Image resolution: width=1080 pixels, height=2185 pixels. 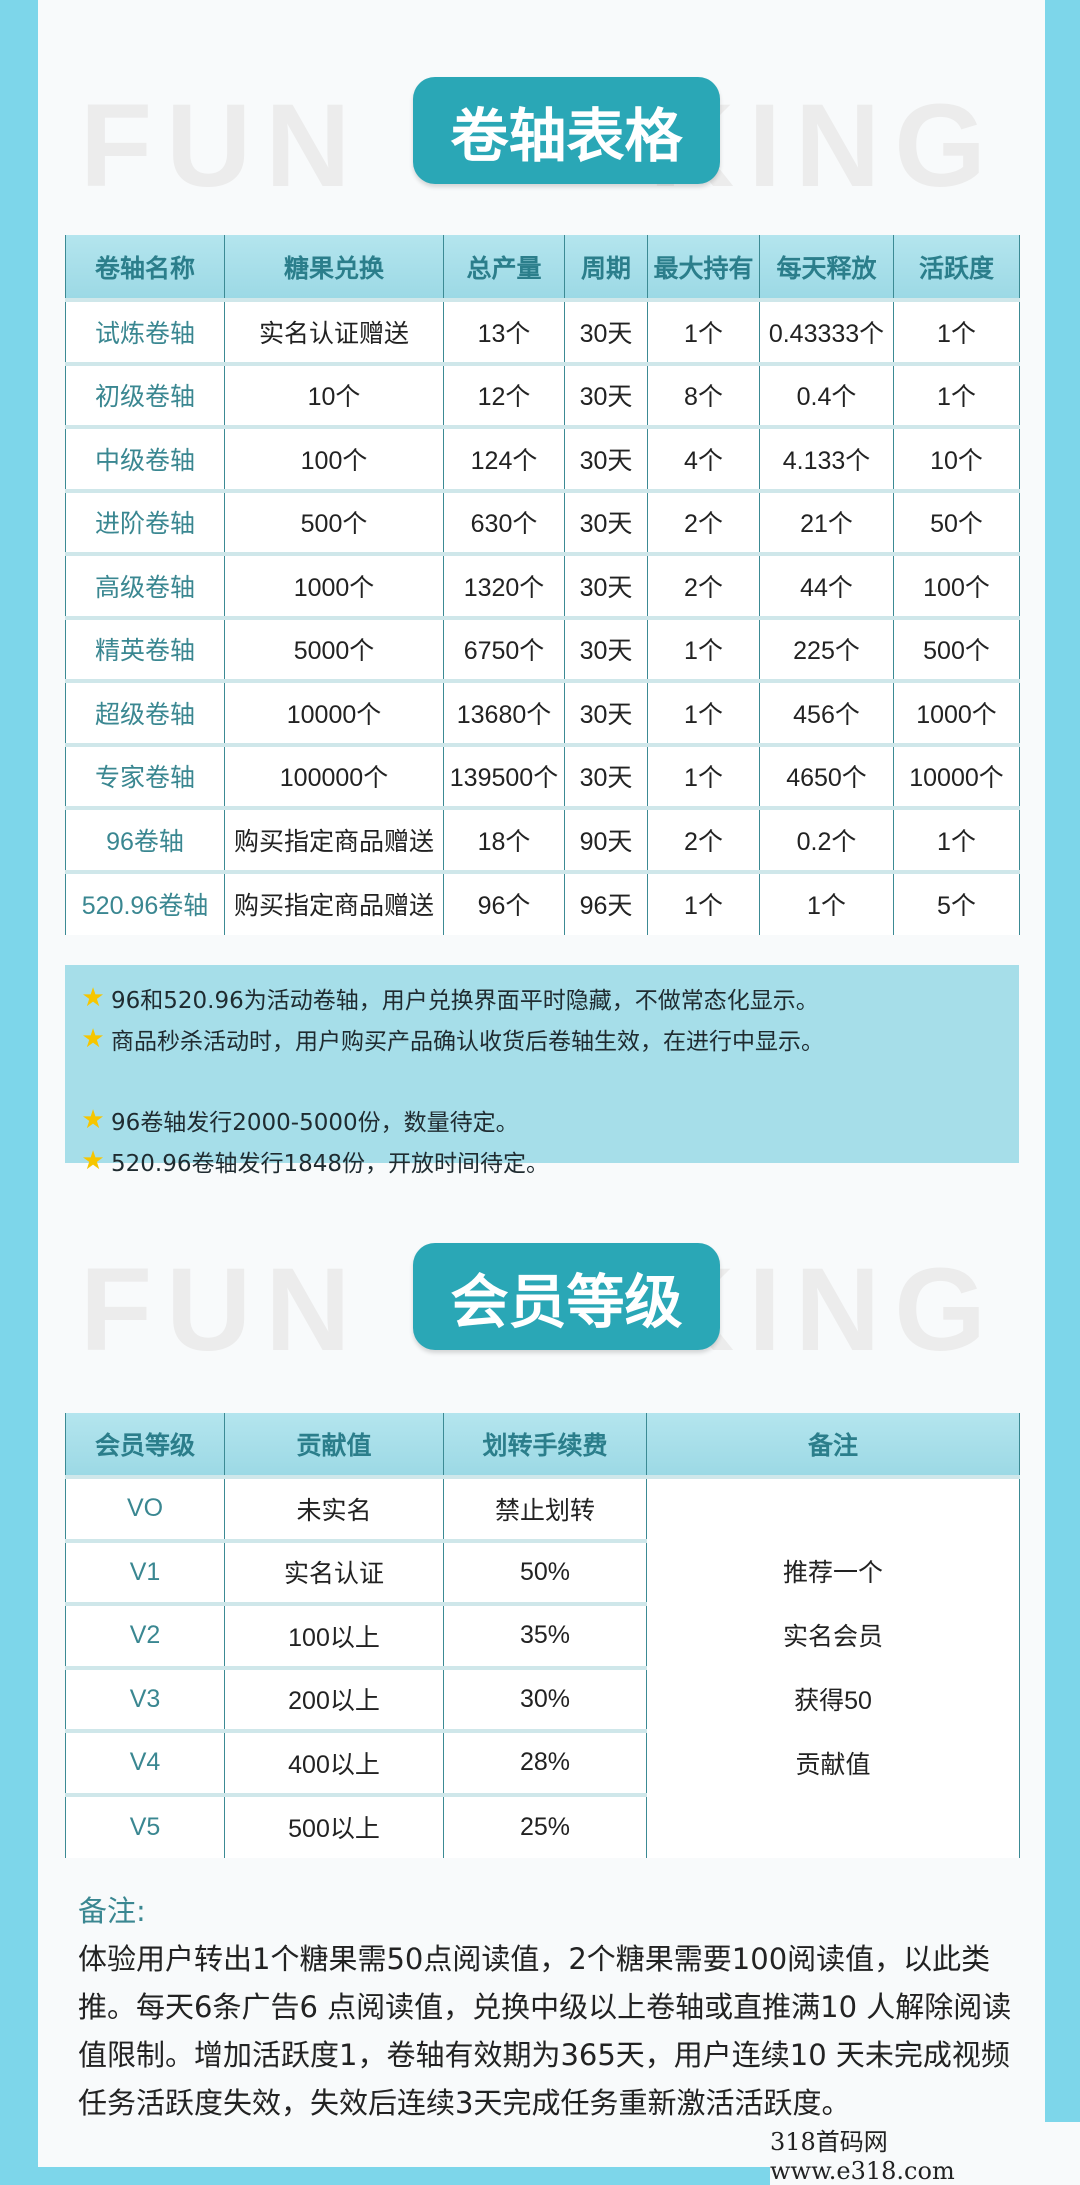 I want to click on table-cell: 90天, so click(x=606, y=839).